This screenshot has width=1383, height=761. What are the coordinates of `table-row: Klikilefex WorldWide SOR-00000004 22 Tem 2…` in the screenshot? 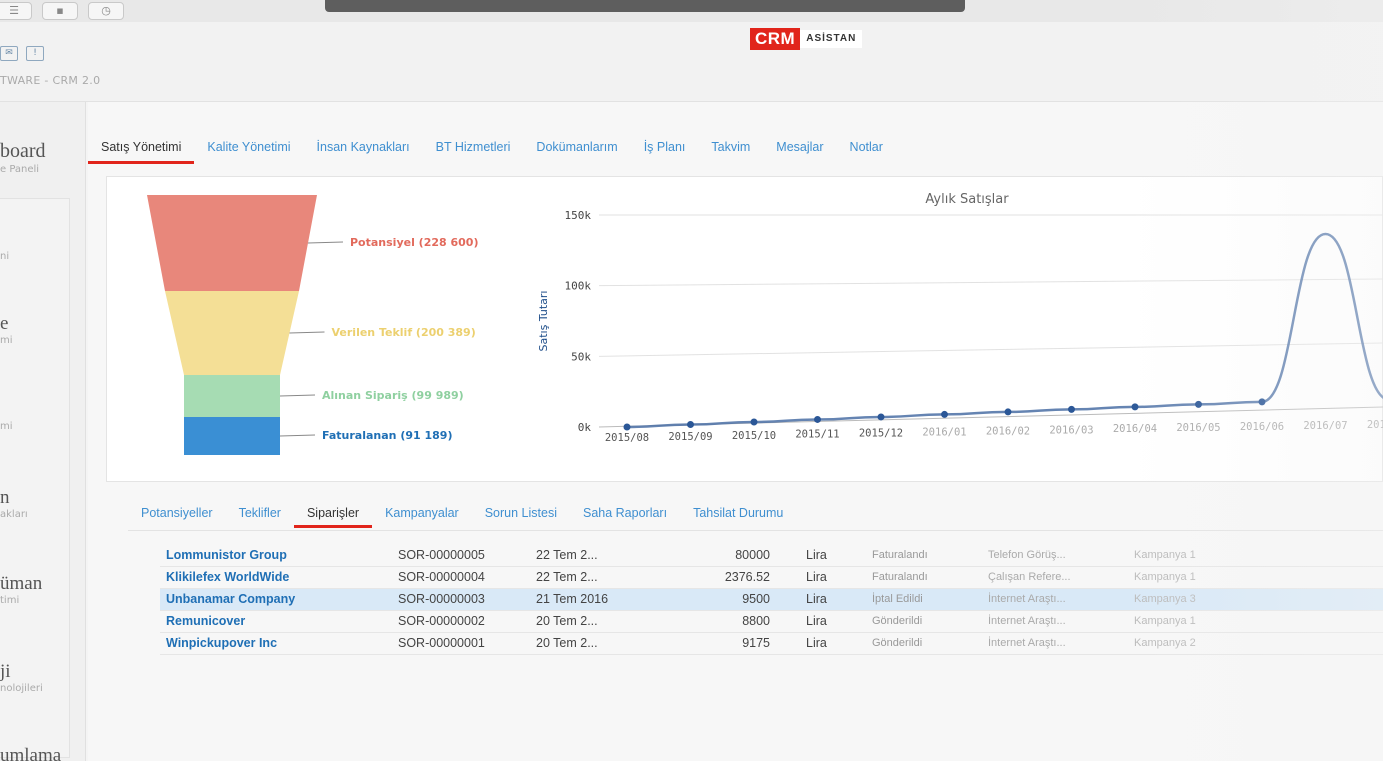 It's located at (771, 577).